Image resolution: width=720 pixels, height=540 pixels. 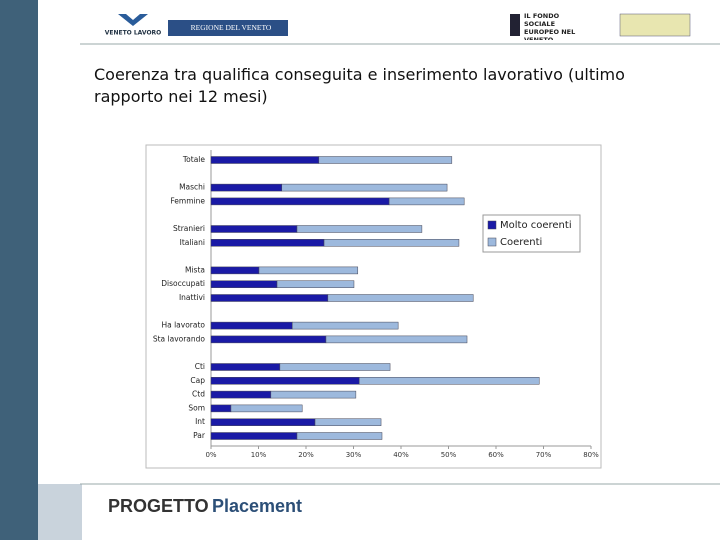 I want to click on legend-label: Coerenti, so click(x=521, y=242).